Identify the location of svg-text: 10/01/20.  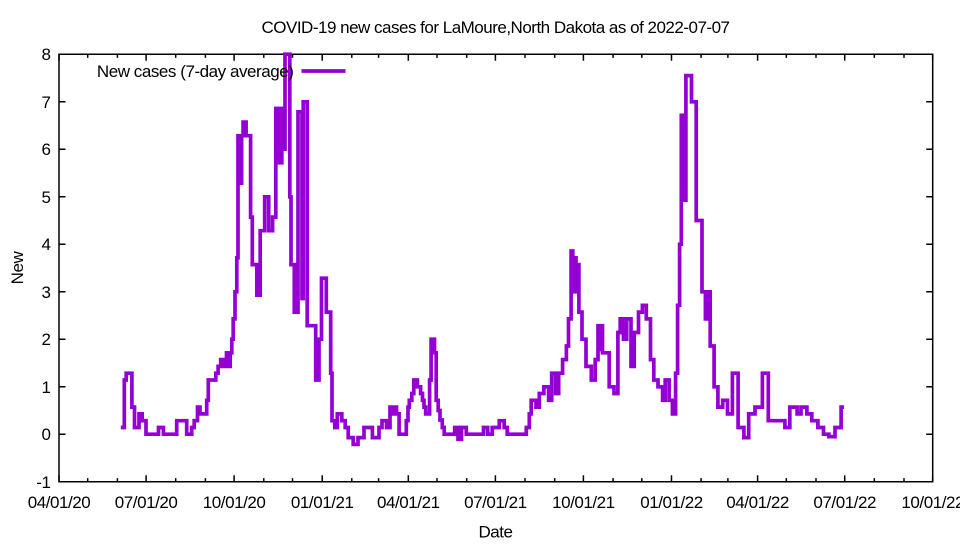
(234, 502).